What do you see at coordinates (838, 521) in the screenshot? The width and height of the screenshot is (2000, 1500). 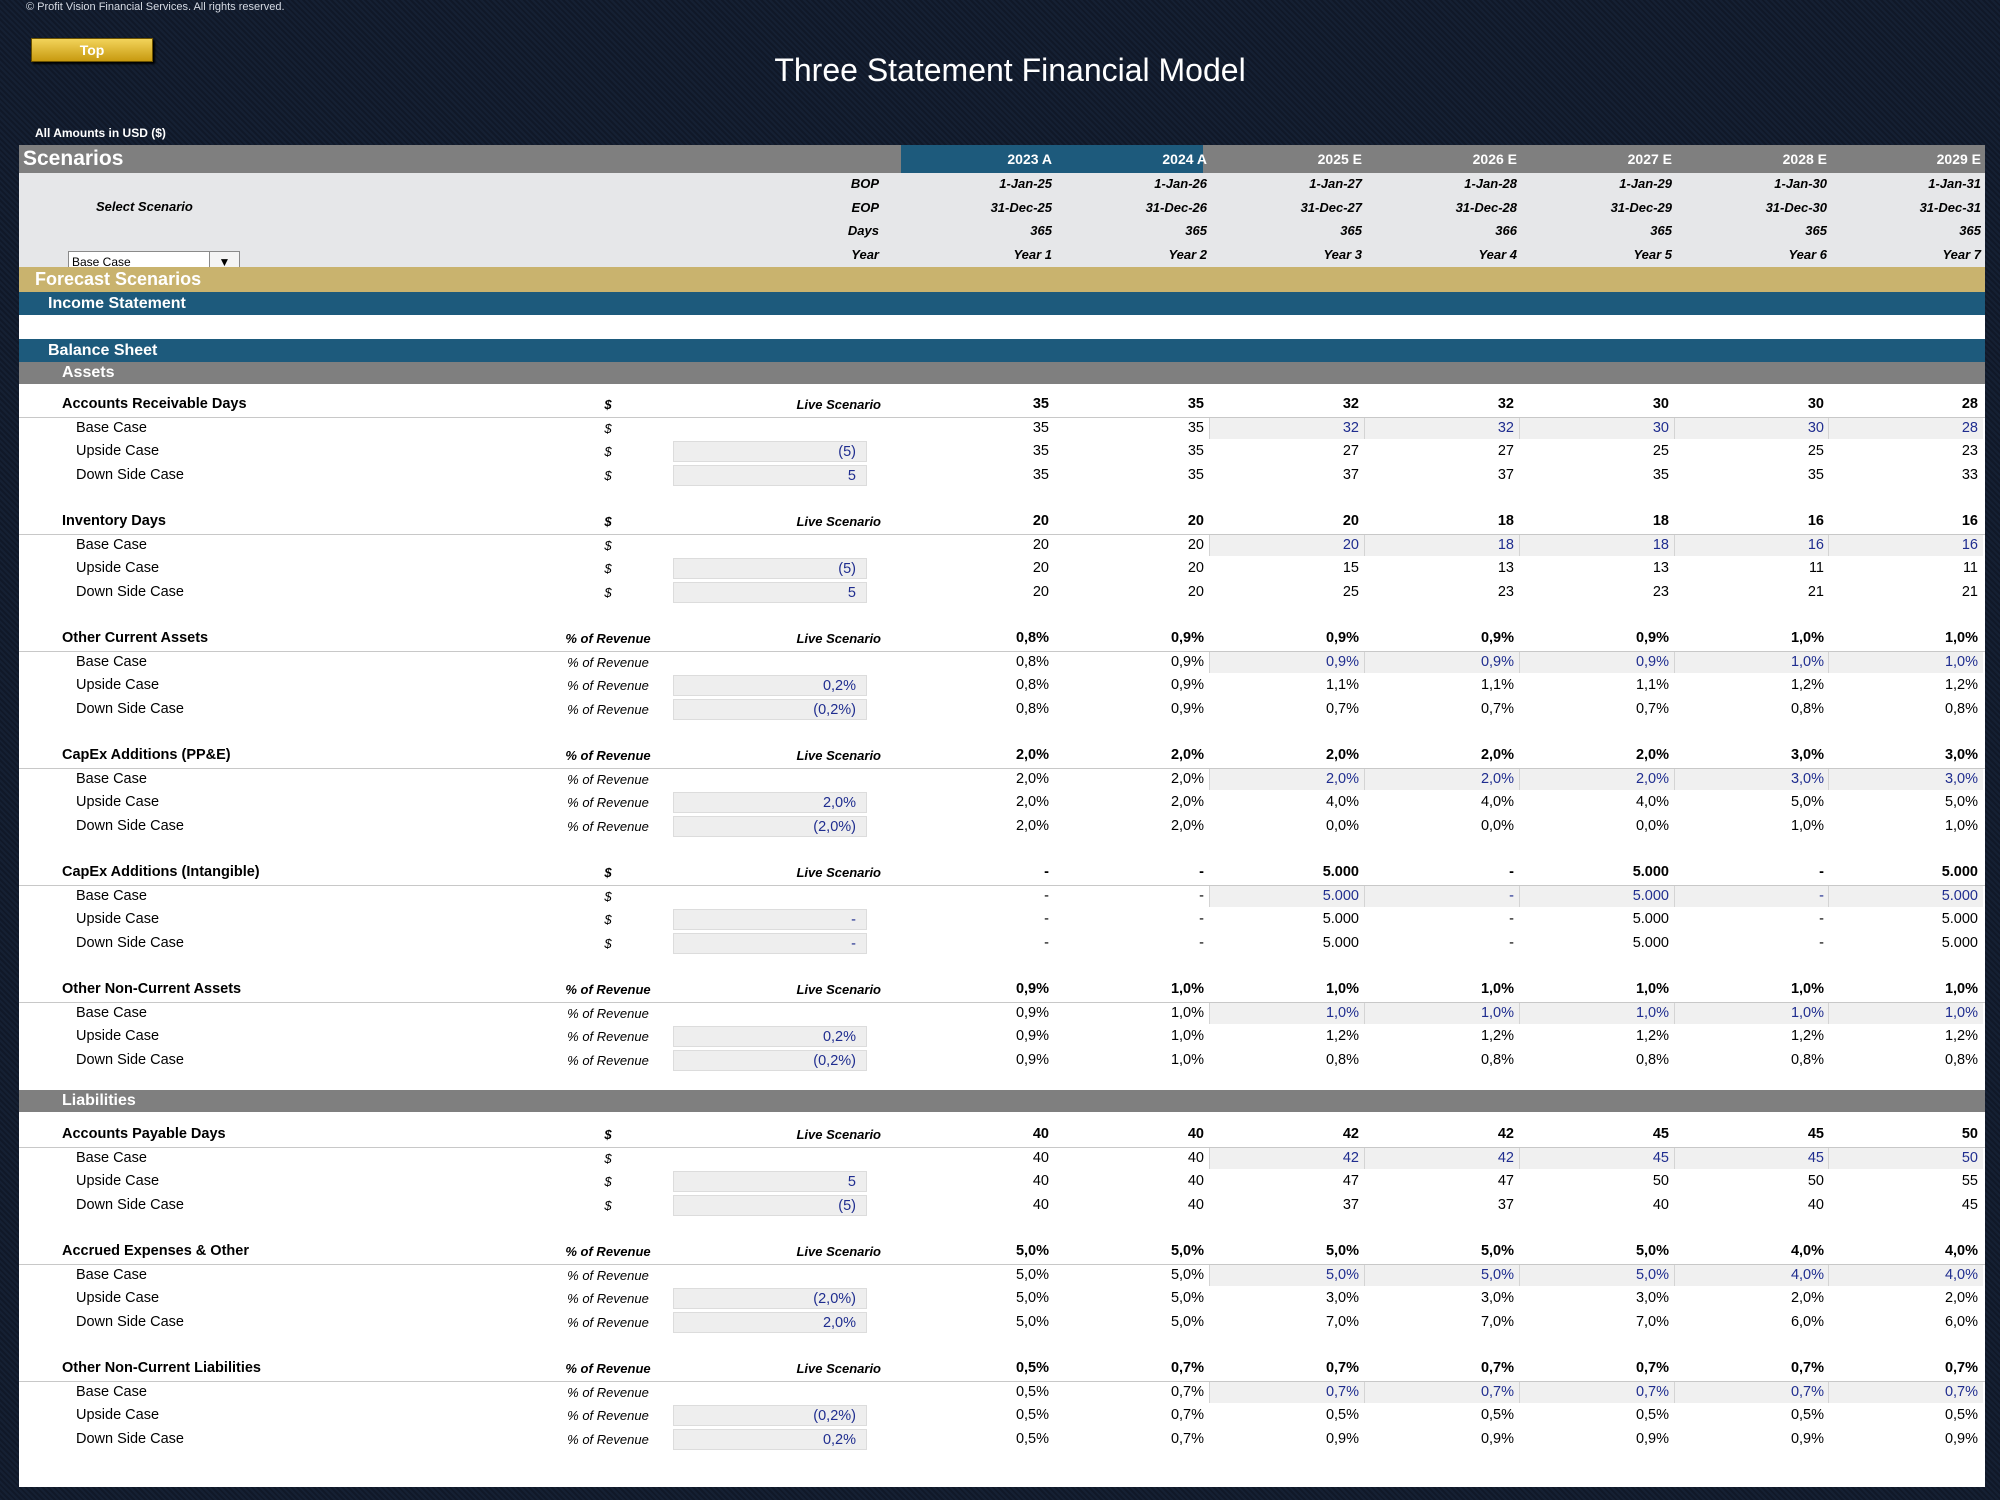 I see `live-scenario-label: Live Scenario` at bounding box center [838, 521].